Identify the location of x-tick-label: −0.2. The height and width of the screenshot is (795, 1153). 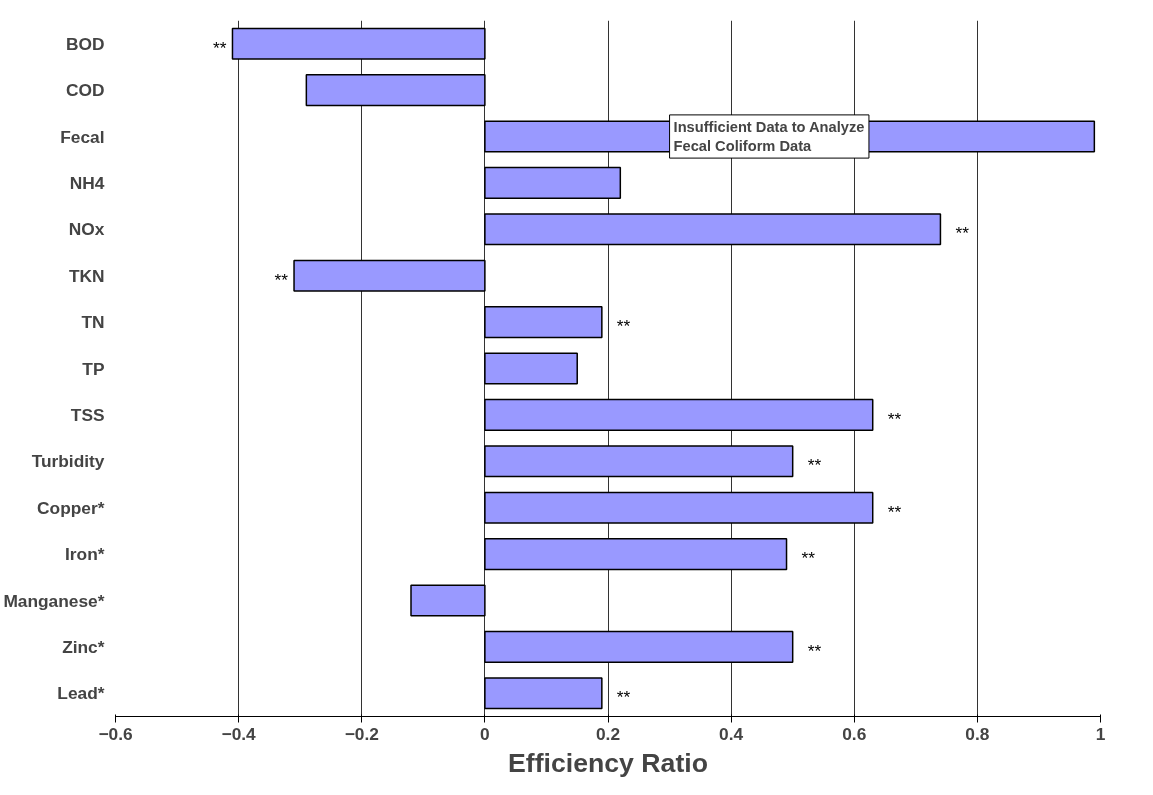
(361, 733).